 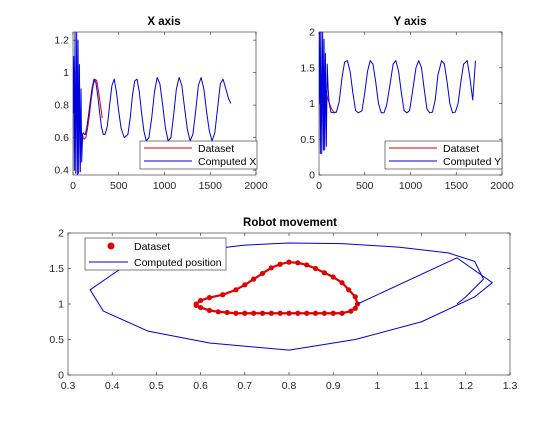 What do you see at coordinates (112, 386) in the screenshot?
I see `robot-movement-plot-xtick-label: 0.4` at bounding box center [112, 386].